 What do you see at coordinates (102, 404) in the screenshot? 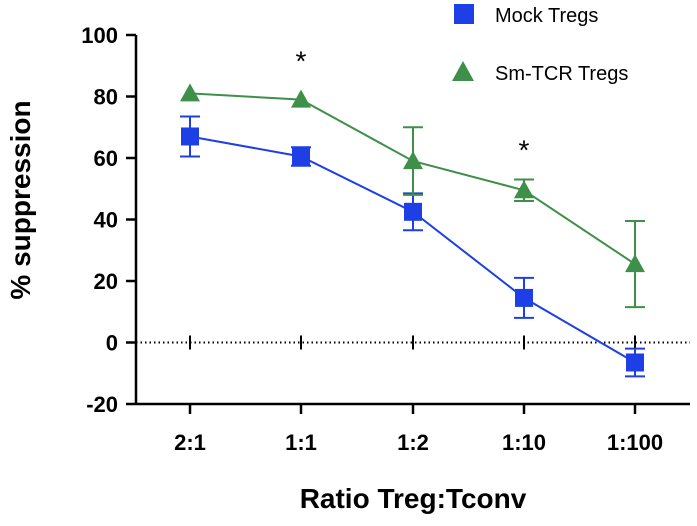
I see `y-tick-label: -20` at bounding box center [102, 404].